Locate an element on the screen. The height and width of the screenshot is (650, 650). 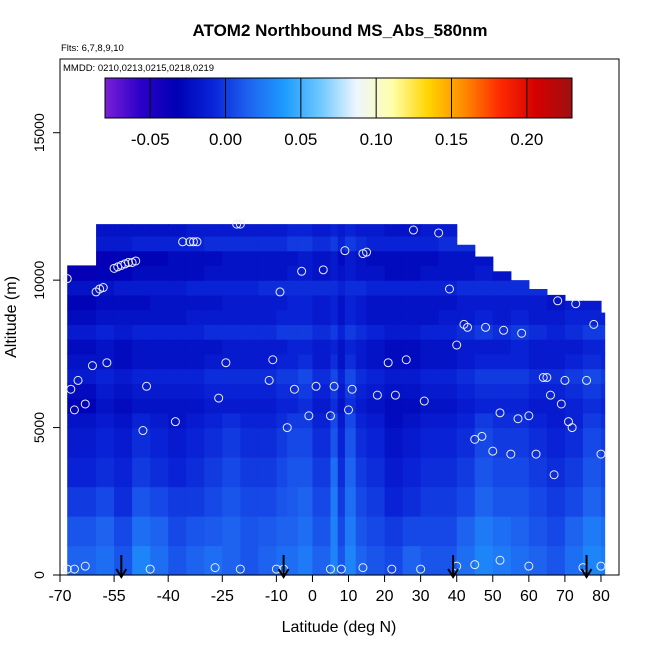
chart-title: ATOM2 Northbound MS_Abs_580nm is located at coordinates (339, 30).